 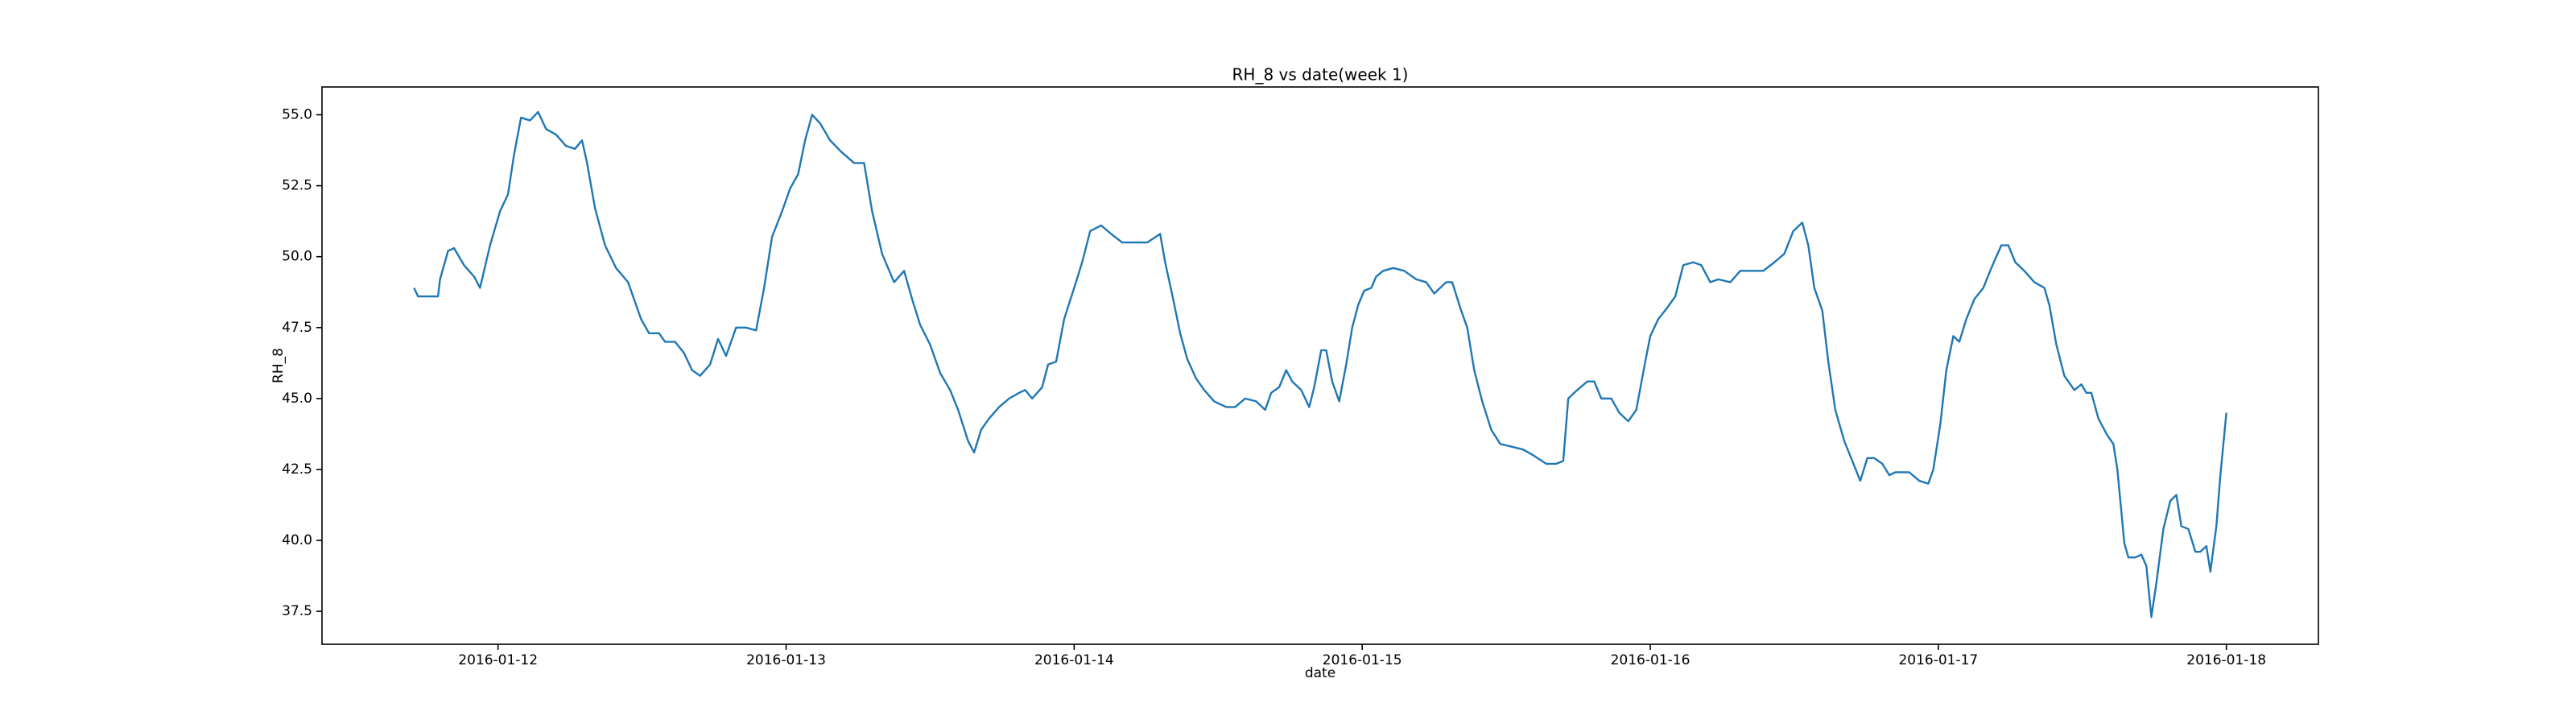 What do you see at coordinates (297, 399) in the screenshot?
I see `y-tick-label: 45.0` at bounding box center [297, 399].